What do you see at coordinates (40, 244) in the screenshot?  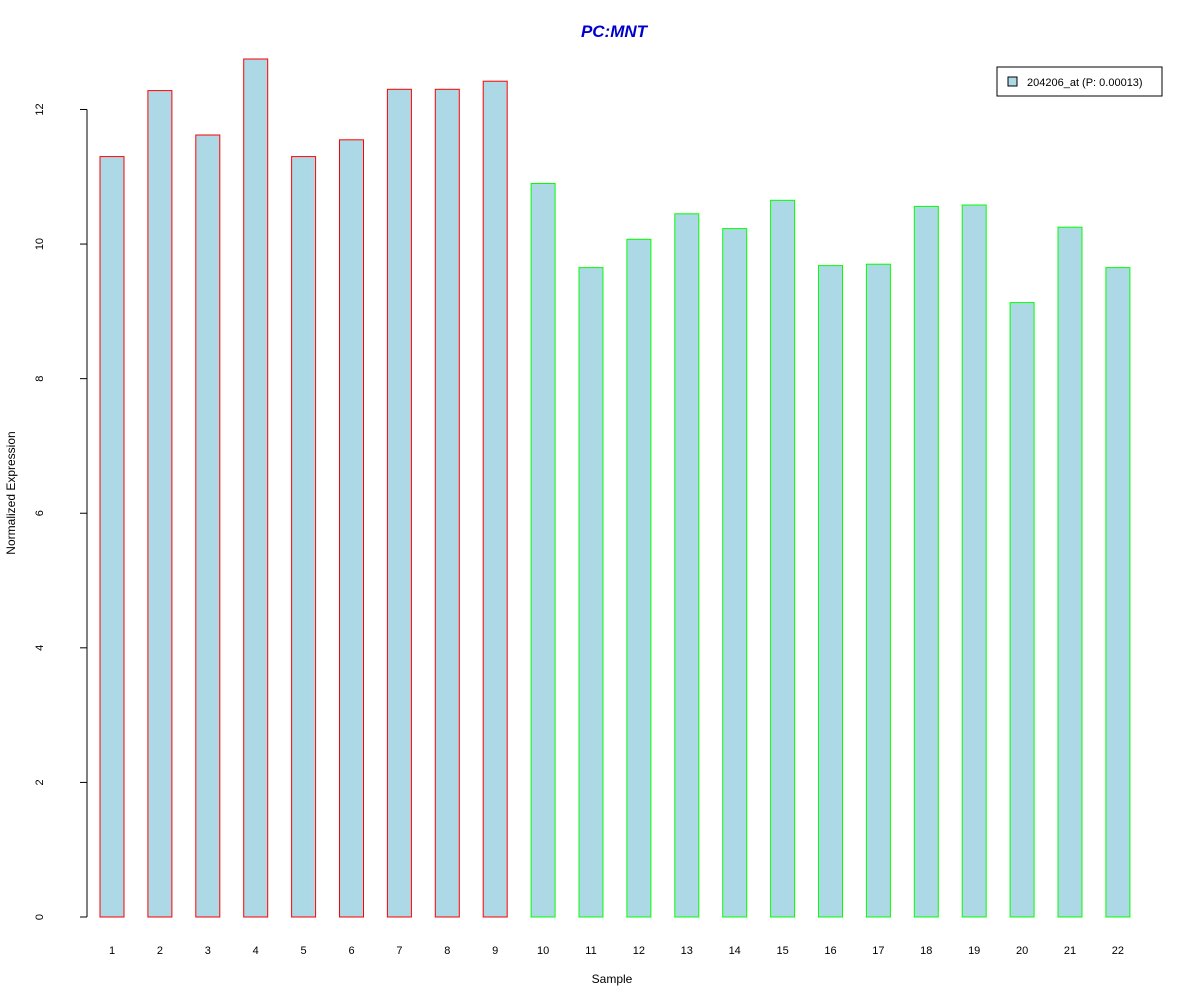 I see `y-tick-label: 10` at bounding box center [40, 244].